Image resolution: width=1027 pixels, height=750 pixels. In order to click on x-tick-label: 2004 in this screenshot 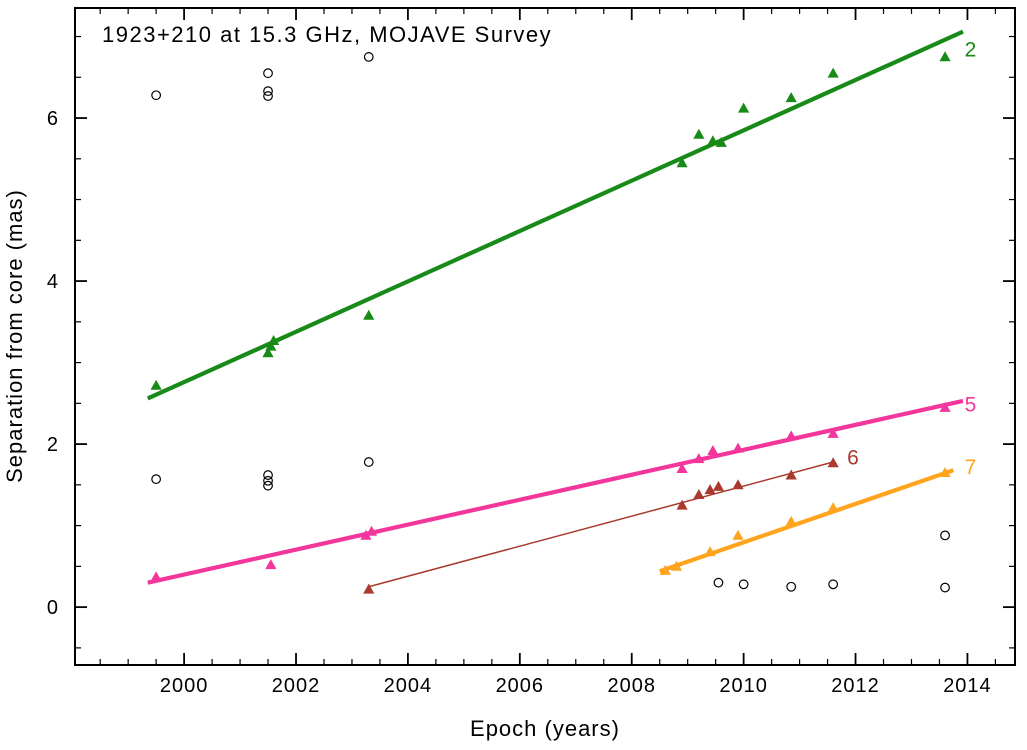, I will do `click(408, 686)`.